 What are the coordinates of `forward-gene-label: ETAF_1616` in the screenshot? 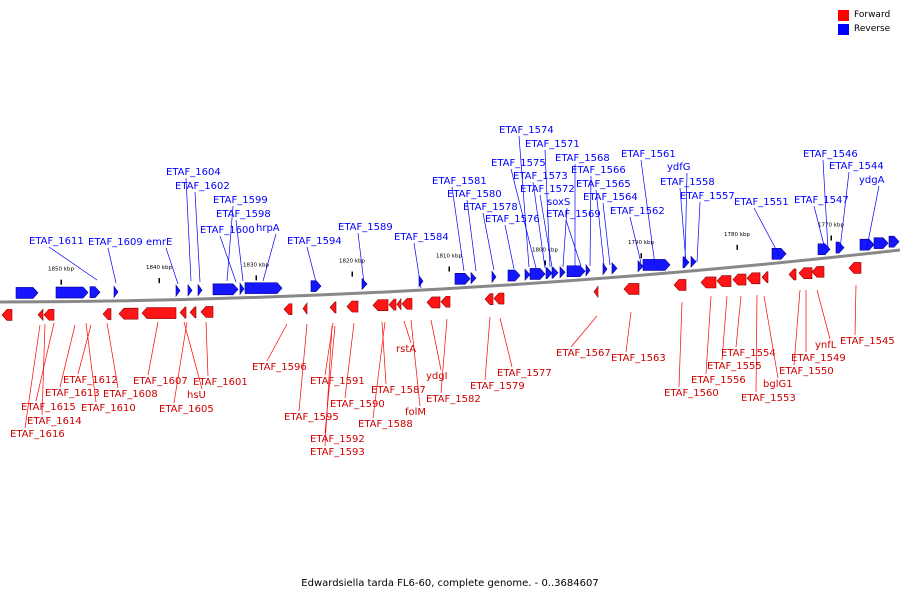 It's located at (37, 434).